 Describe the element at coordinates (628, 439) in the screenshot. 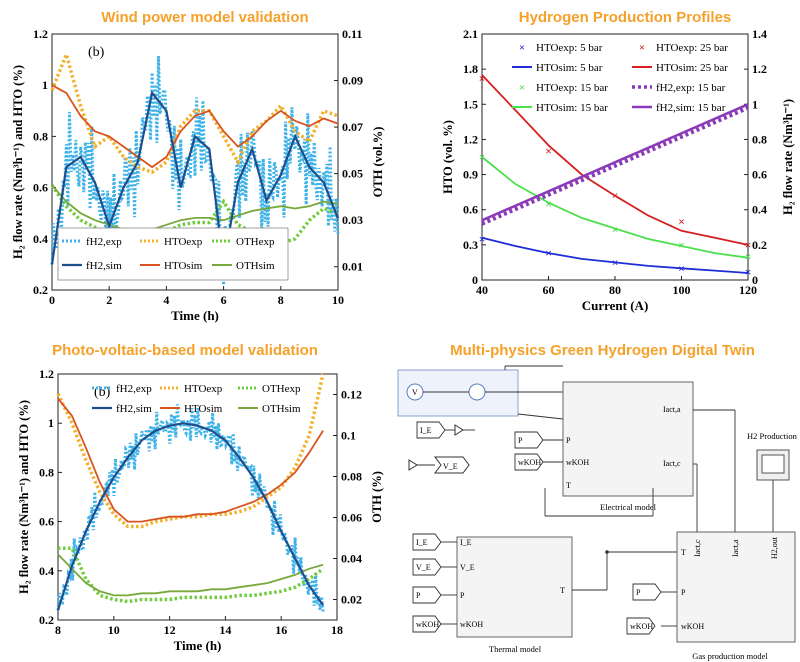

I see `electrical-model-block` at that location.